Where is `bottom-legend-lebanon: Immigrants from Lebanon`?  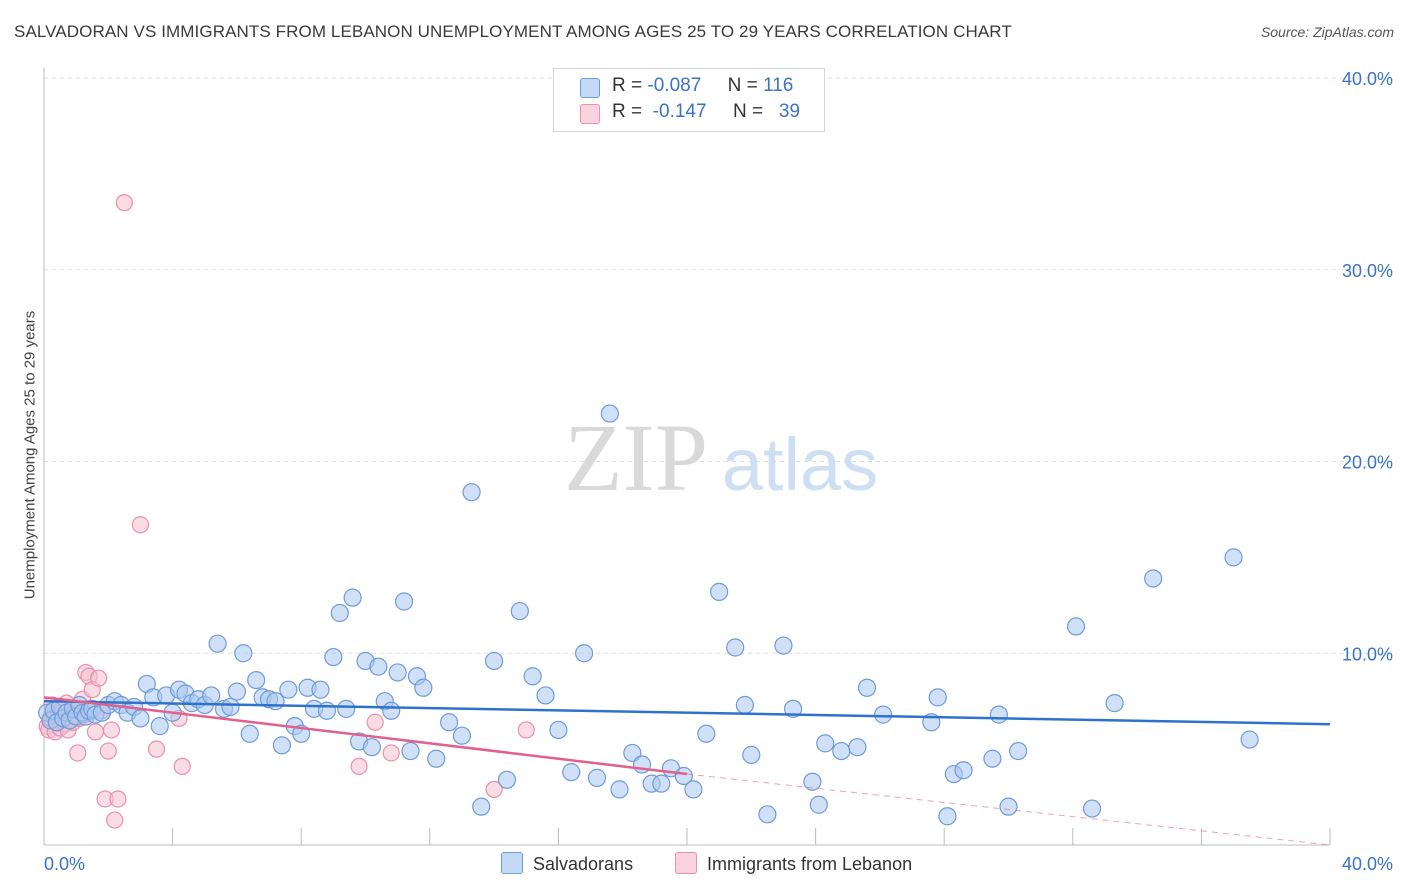
bottom-legend-lebanon: Immigrants from Lebanon is located at coordinates (793, 863).